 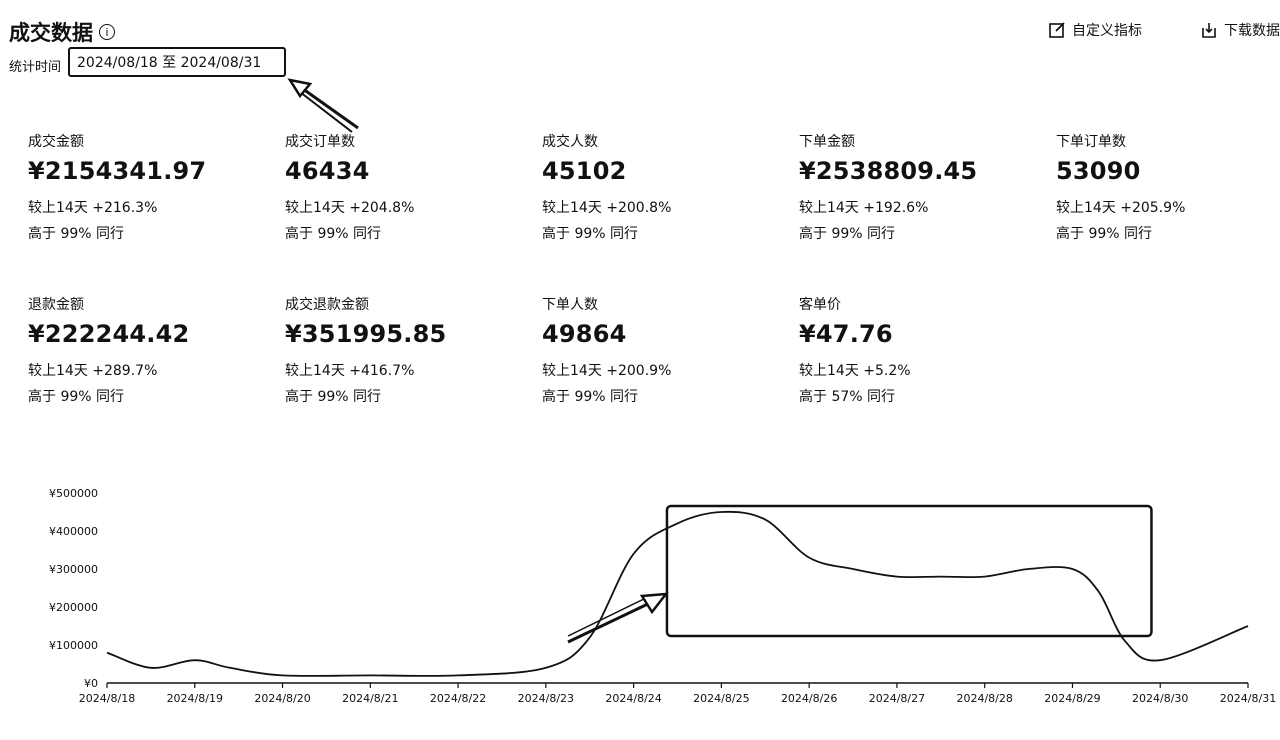 I want to click on metric-value: 53090, so click(x=1098, y=171).